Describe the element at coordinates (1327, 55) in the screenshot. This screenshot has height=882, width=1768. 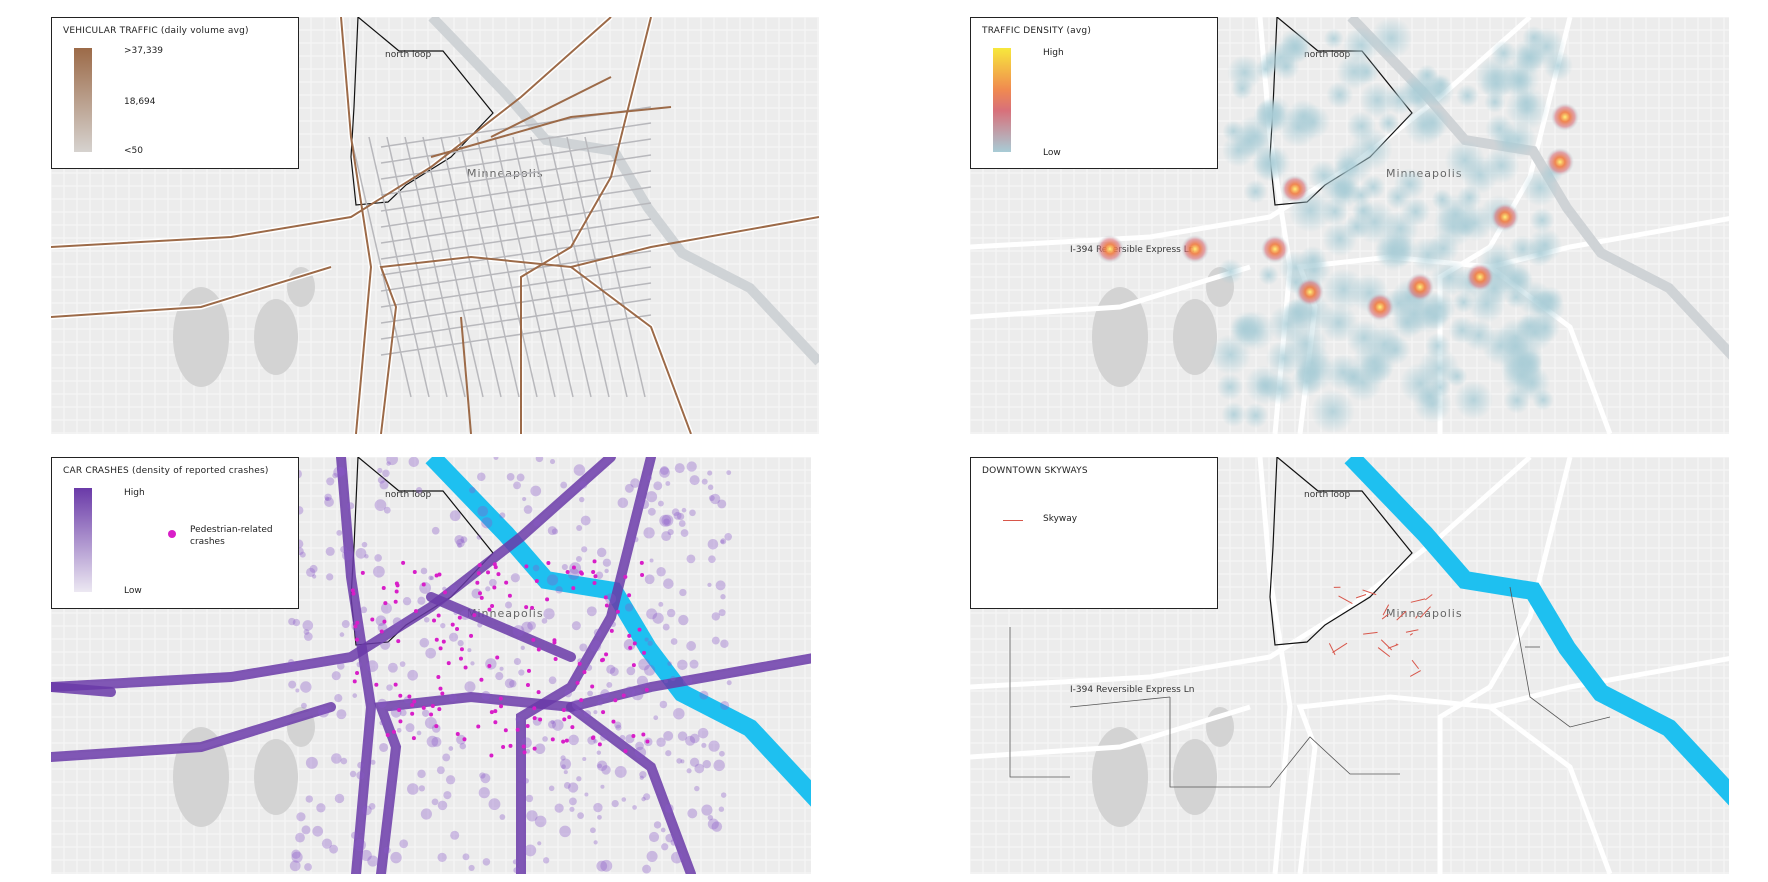
I see `map-label: north loop` at that location.